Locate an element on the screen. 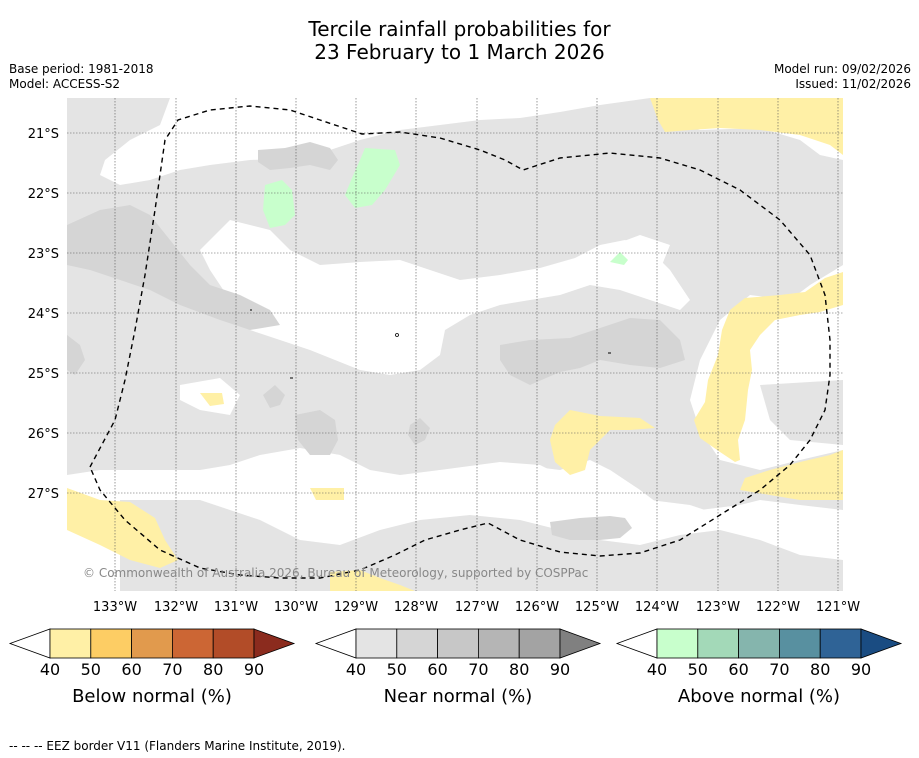 This screenshot has height=758, width=919. above-normal-40-center is located at coordinates (619, 258).